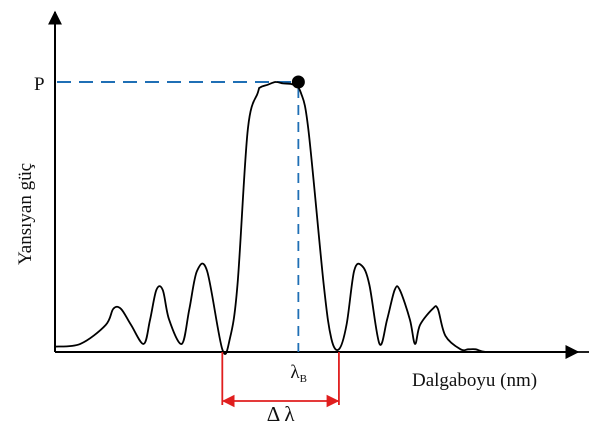 The height and width of the screenshot is (426, 589). What do you see at coordinates (295, 372) in the screenshot?
I see `center-label-main: λ` at bounding box center [295, 372].